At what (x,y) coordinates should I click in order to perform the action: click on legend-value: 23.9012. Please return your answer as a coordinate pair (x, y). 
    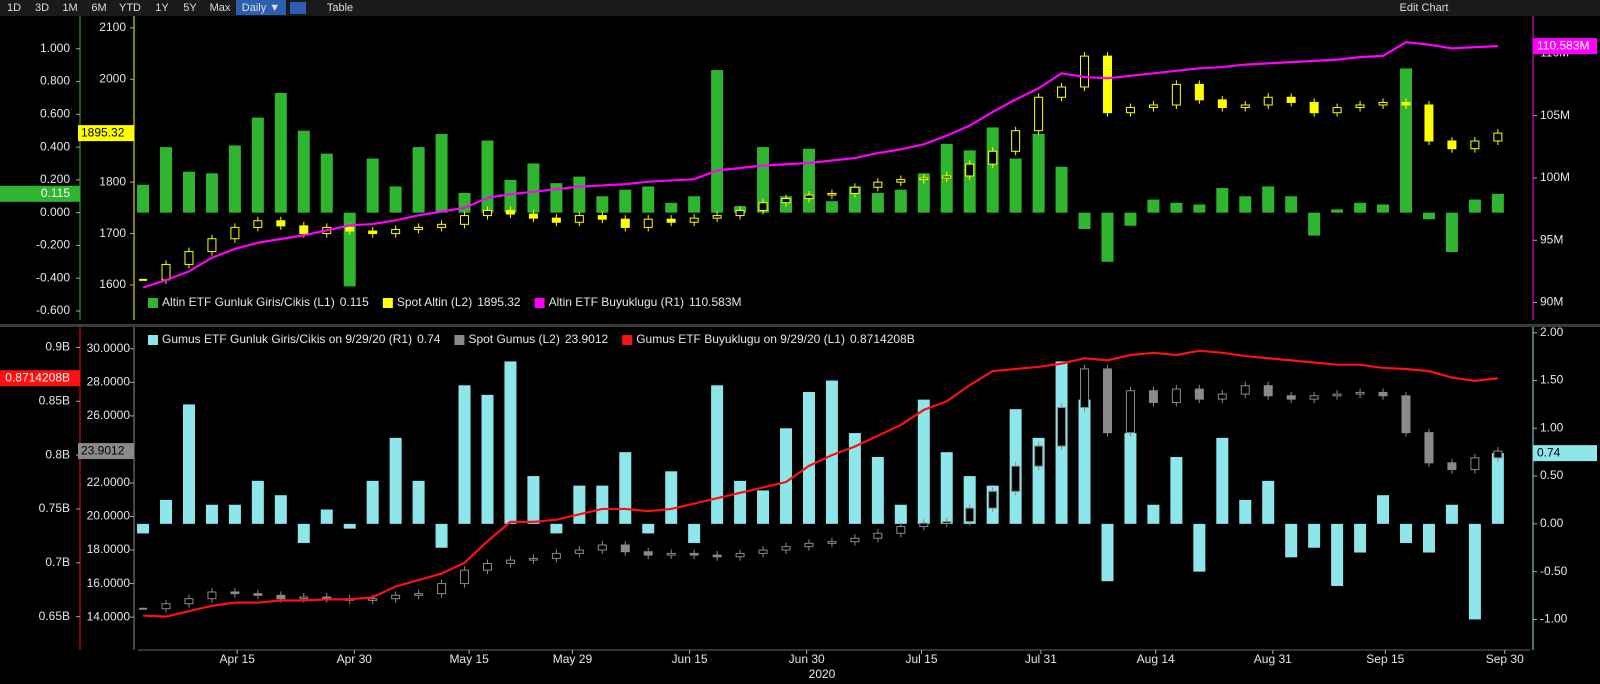
    Looking at the image, I should click on (587, 339).